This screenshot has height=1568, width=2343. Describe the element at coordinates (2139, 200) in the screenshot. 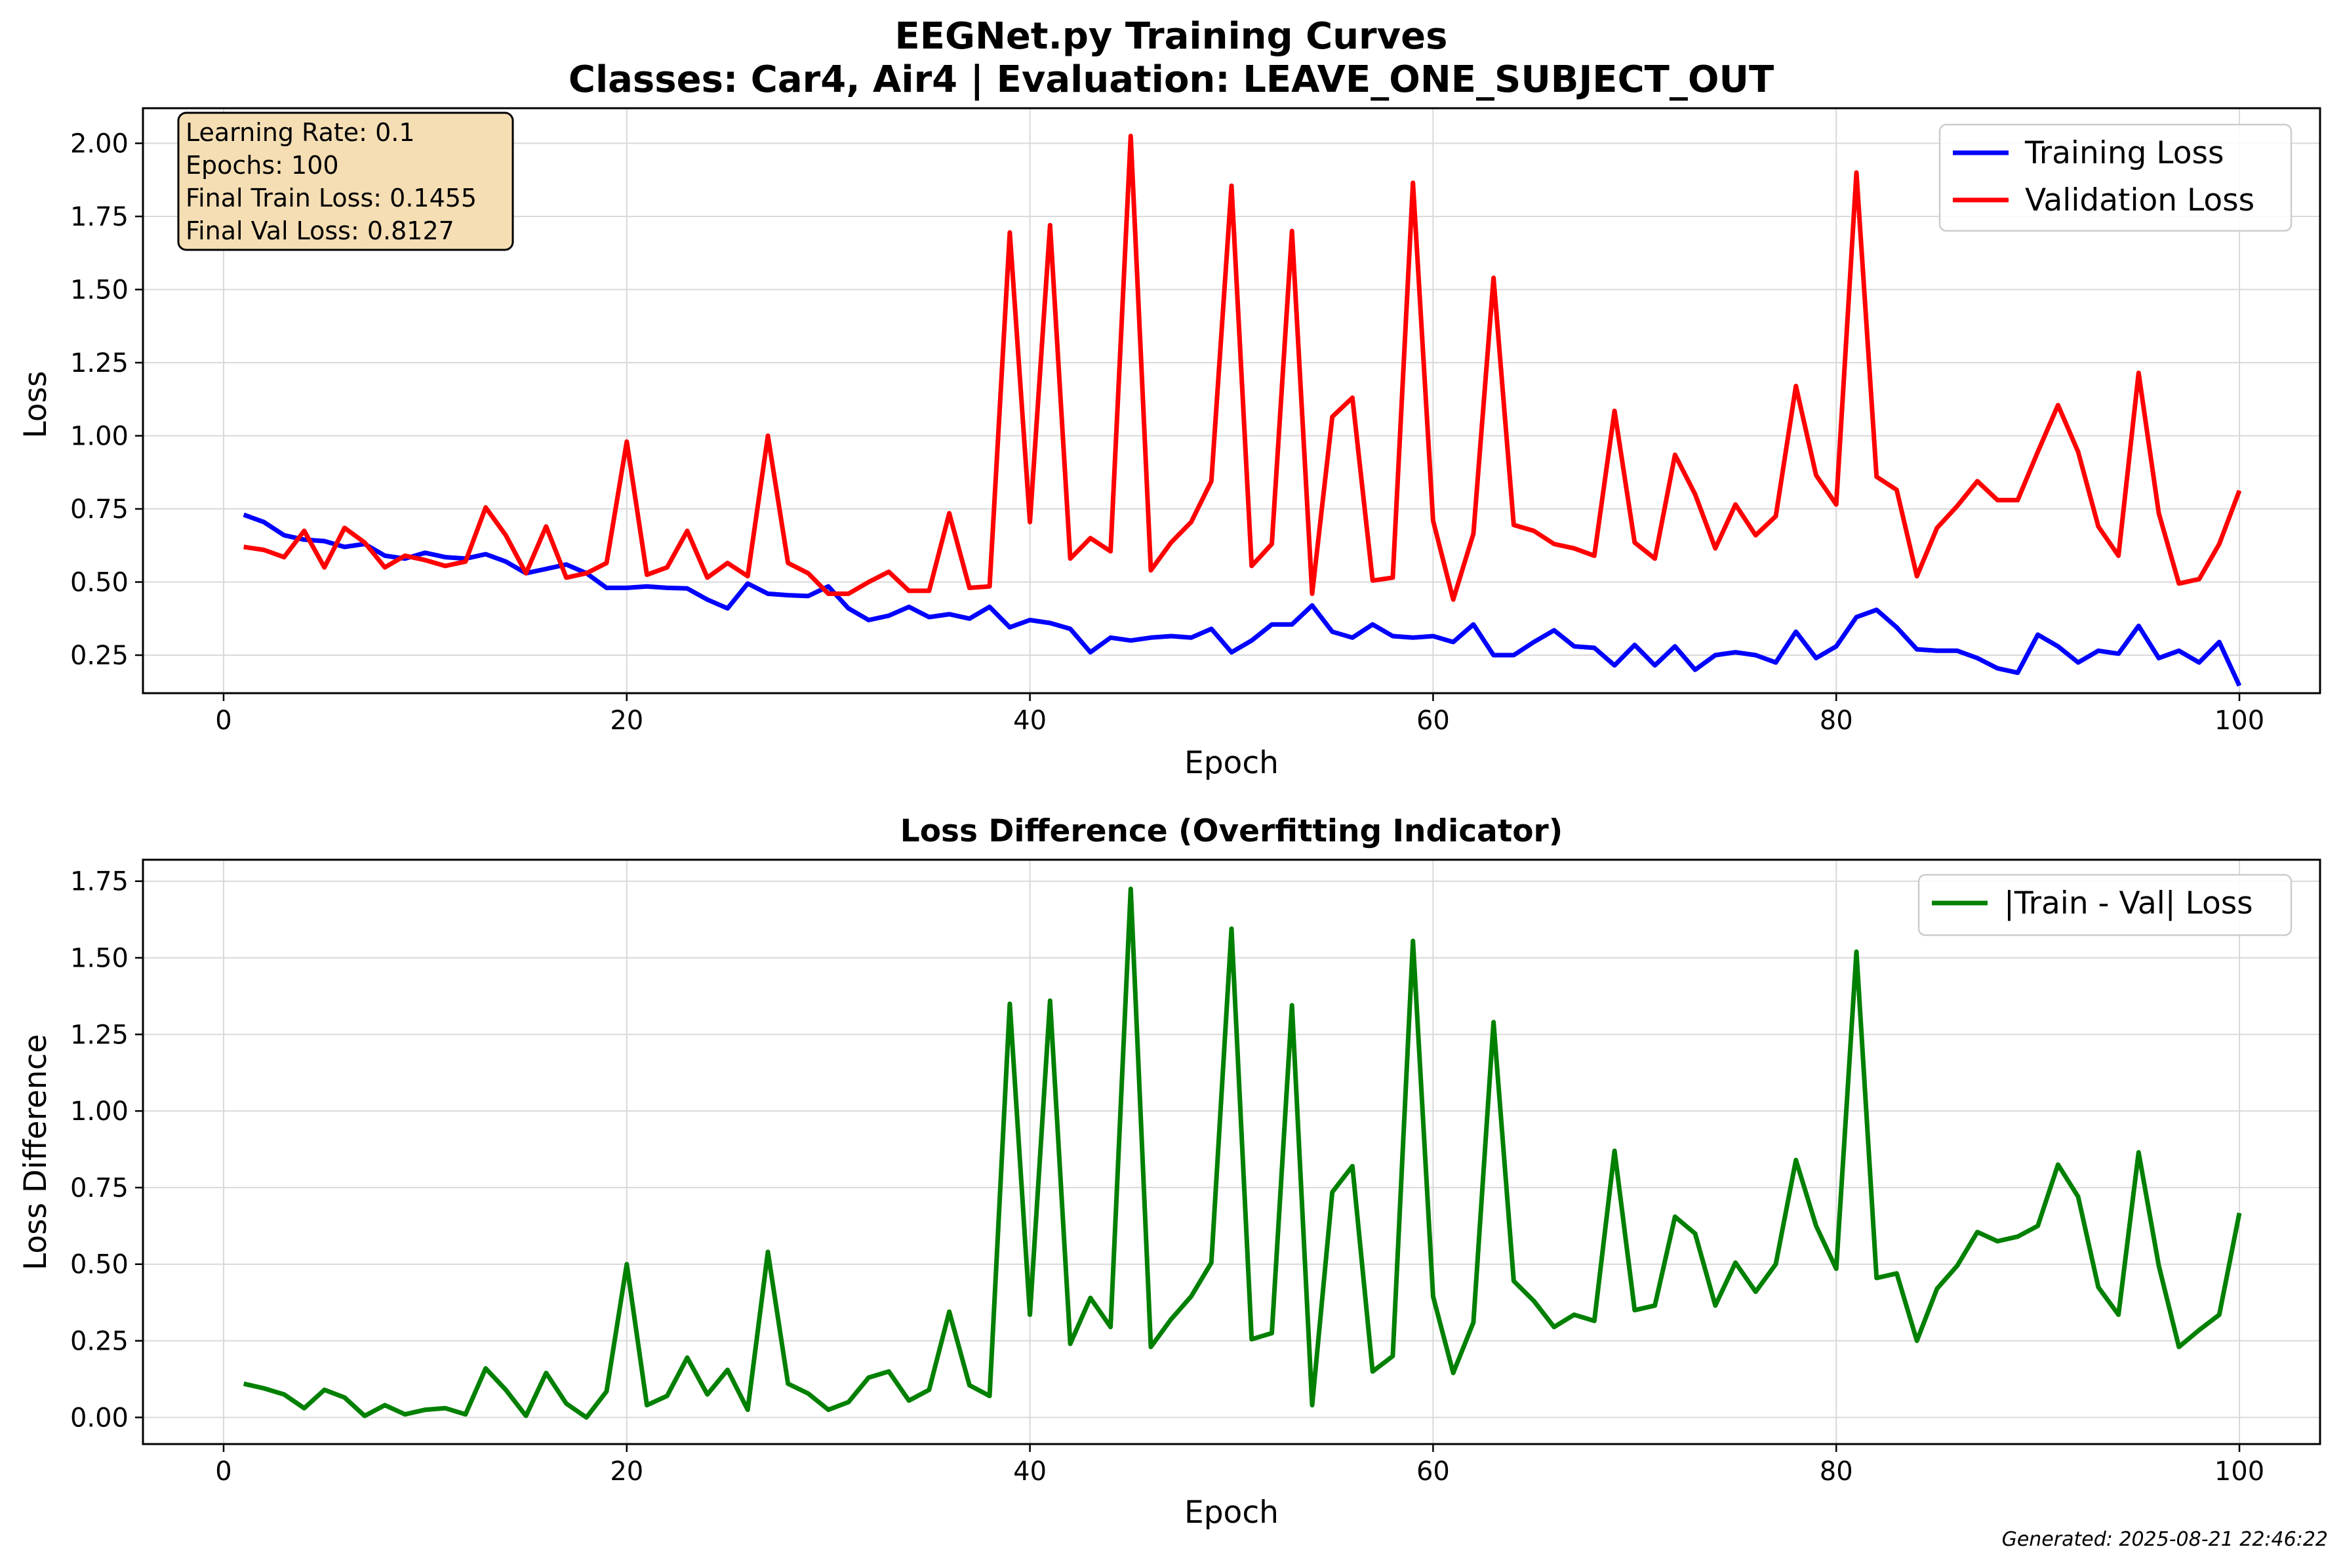

I see `legend-label: Validation Loss` at that location.